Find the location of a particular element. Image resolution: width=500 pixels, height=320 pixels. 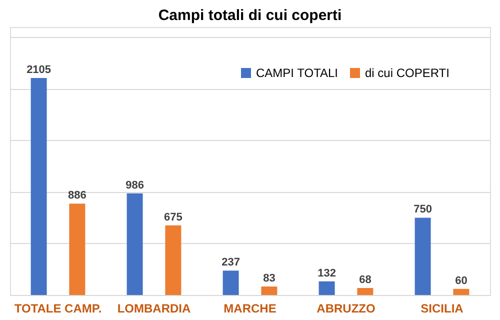

data-label: 675 is located at coordinates (173, 217).